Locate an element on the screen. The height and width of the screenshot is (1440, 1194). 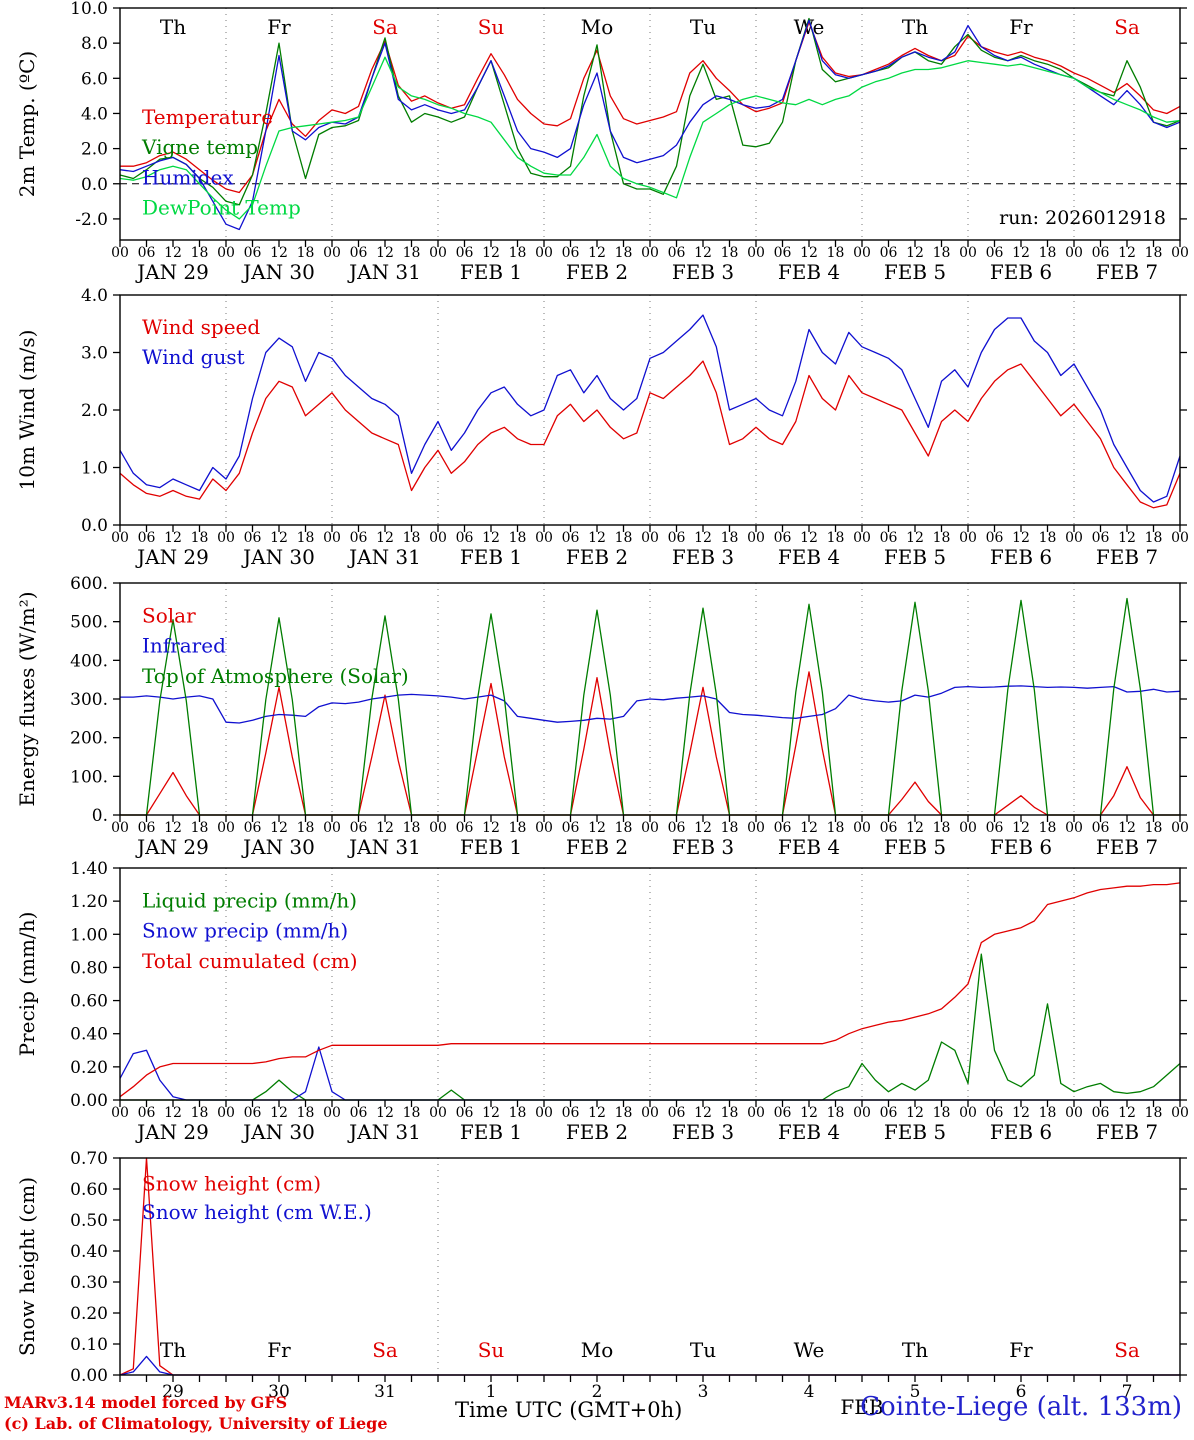
run-label: run: 2026012918 is located at coordinates (1082, 218).